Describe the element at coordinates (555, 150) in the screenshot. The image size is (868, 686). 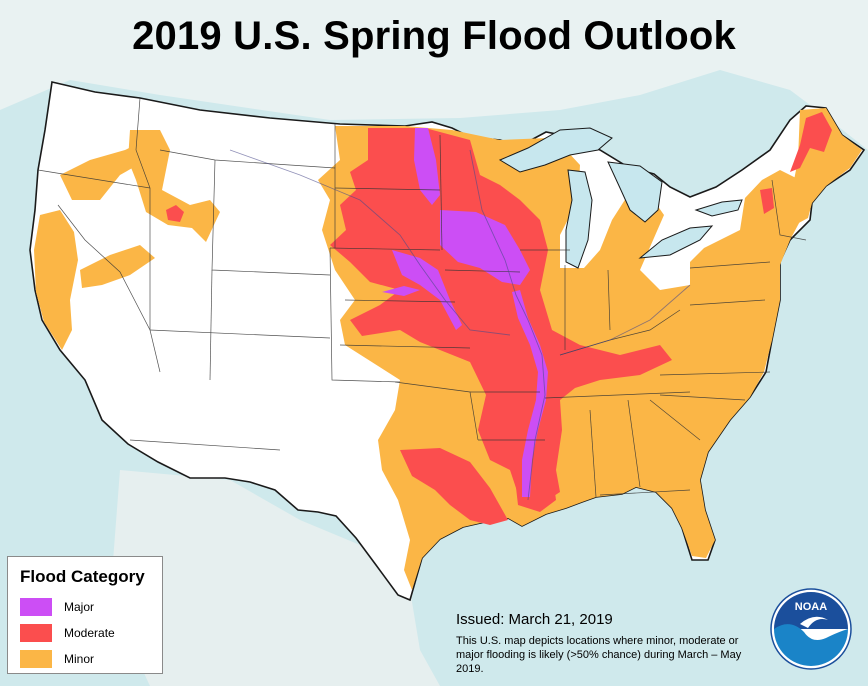
I see `lake-superior` at that location.